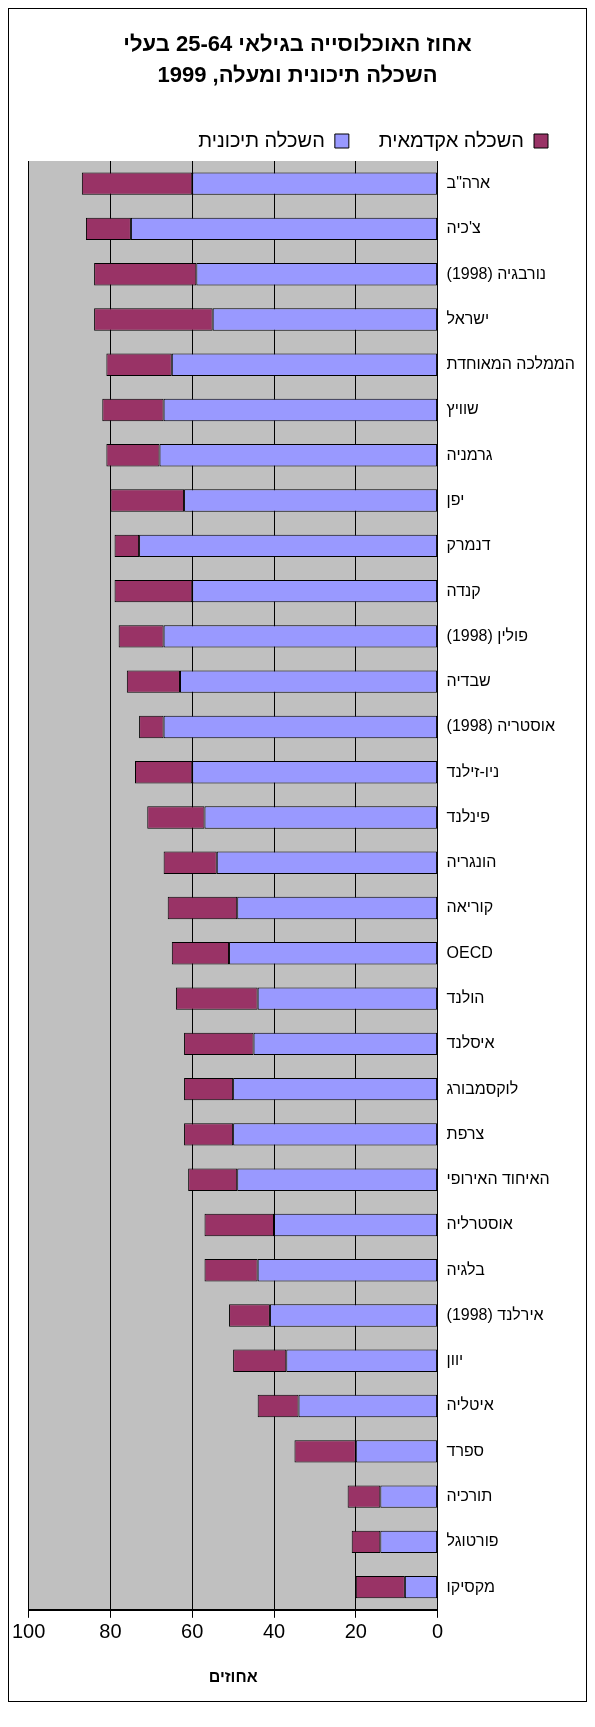 This screenshot has width=595, height=1727. Describe the element at coordinates (479, 1223) in the screenshot. I see `y-tick-label: אוסטרליה` at that location.